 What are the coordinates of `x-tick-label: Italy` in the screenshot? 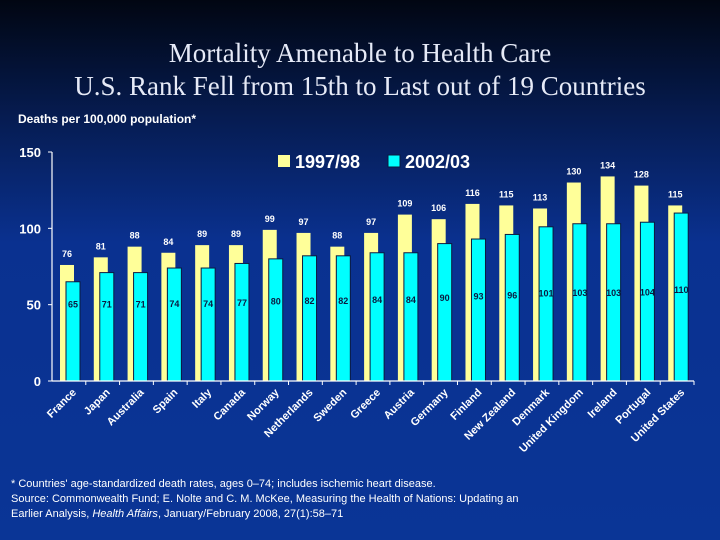 It's located at (202, 398).